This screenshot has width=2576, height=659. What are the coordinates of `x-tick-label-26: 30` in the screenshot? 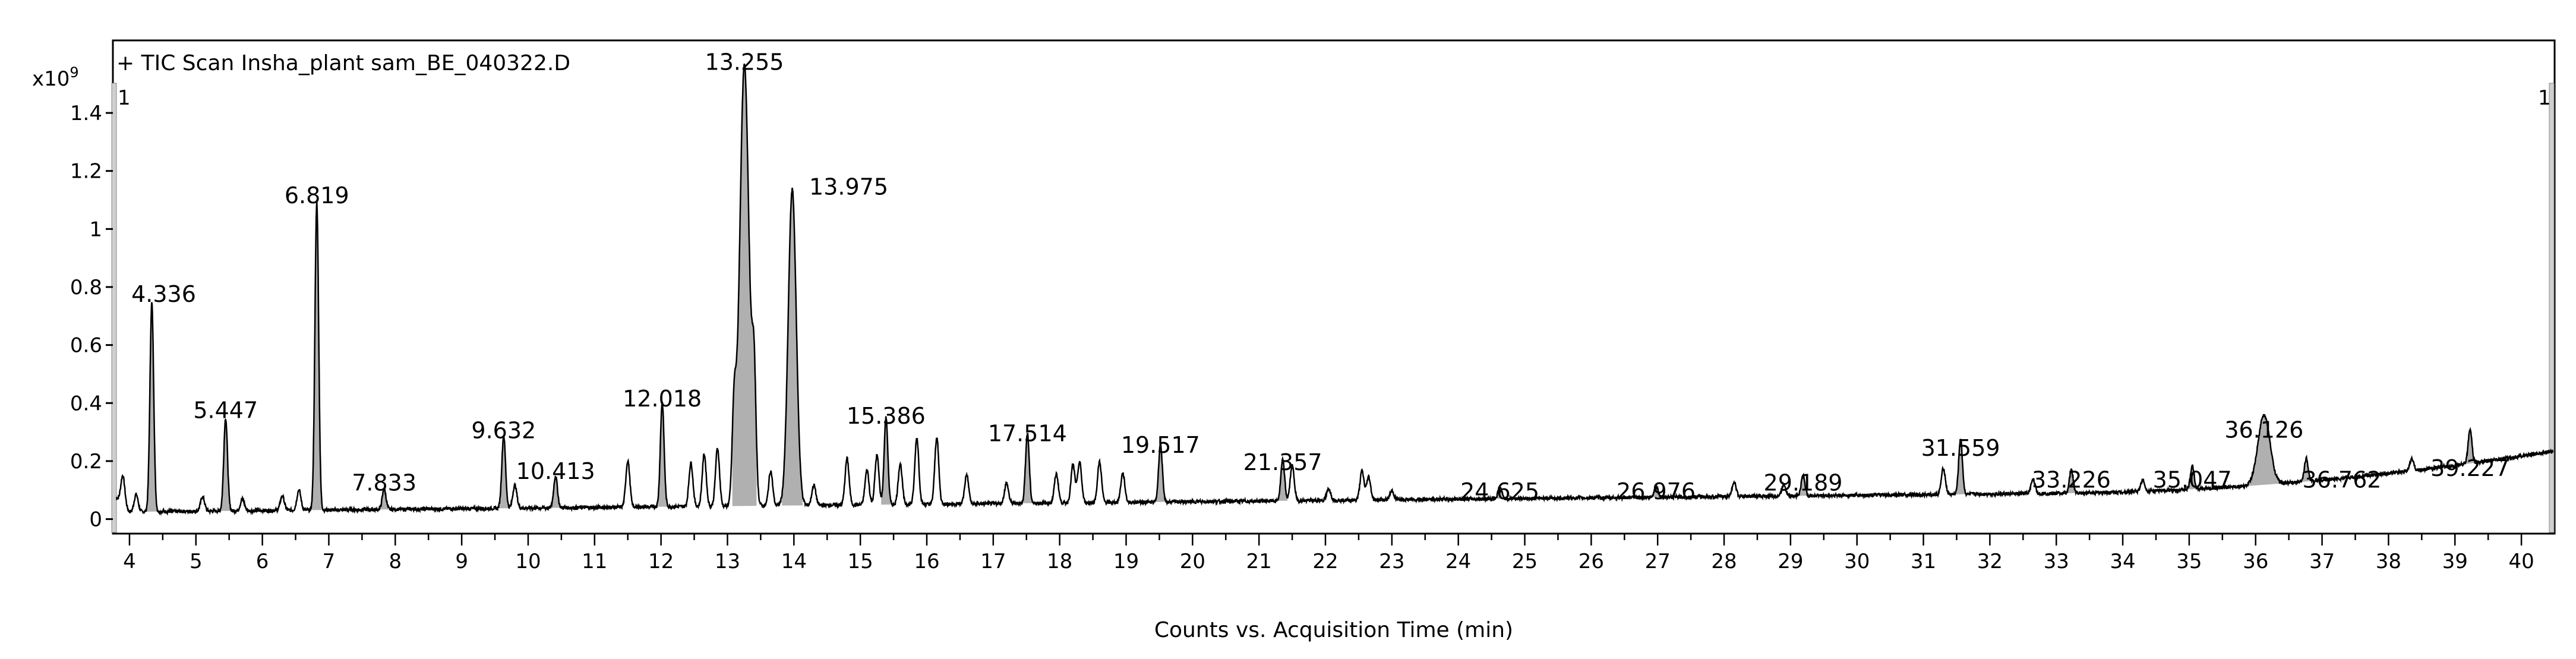 It's located at (1857, 561).